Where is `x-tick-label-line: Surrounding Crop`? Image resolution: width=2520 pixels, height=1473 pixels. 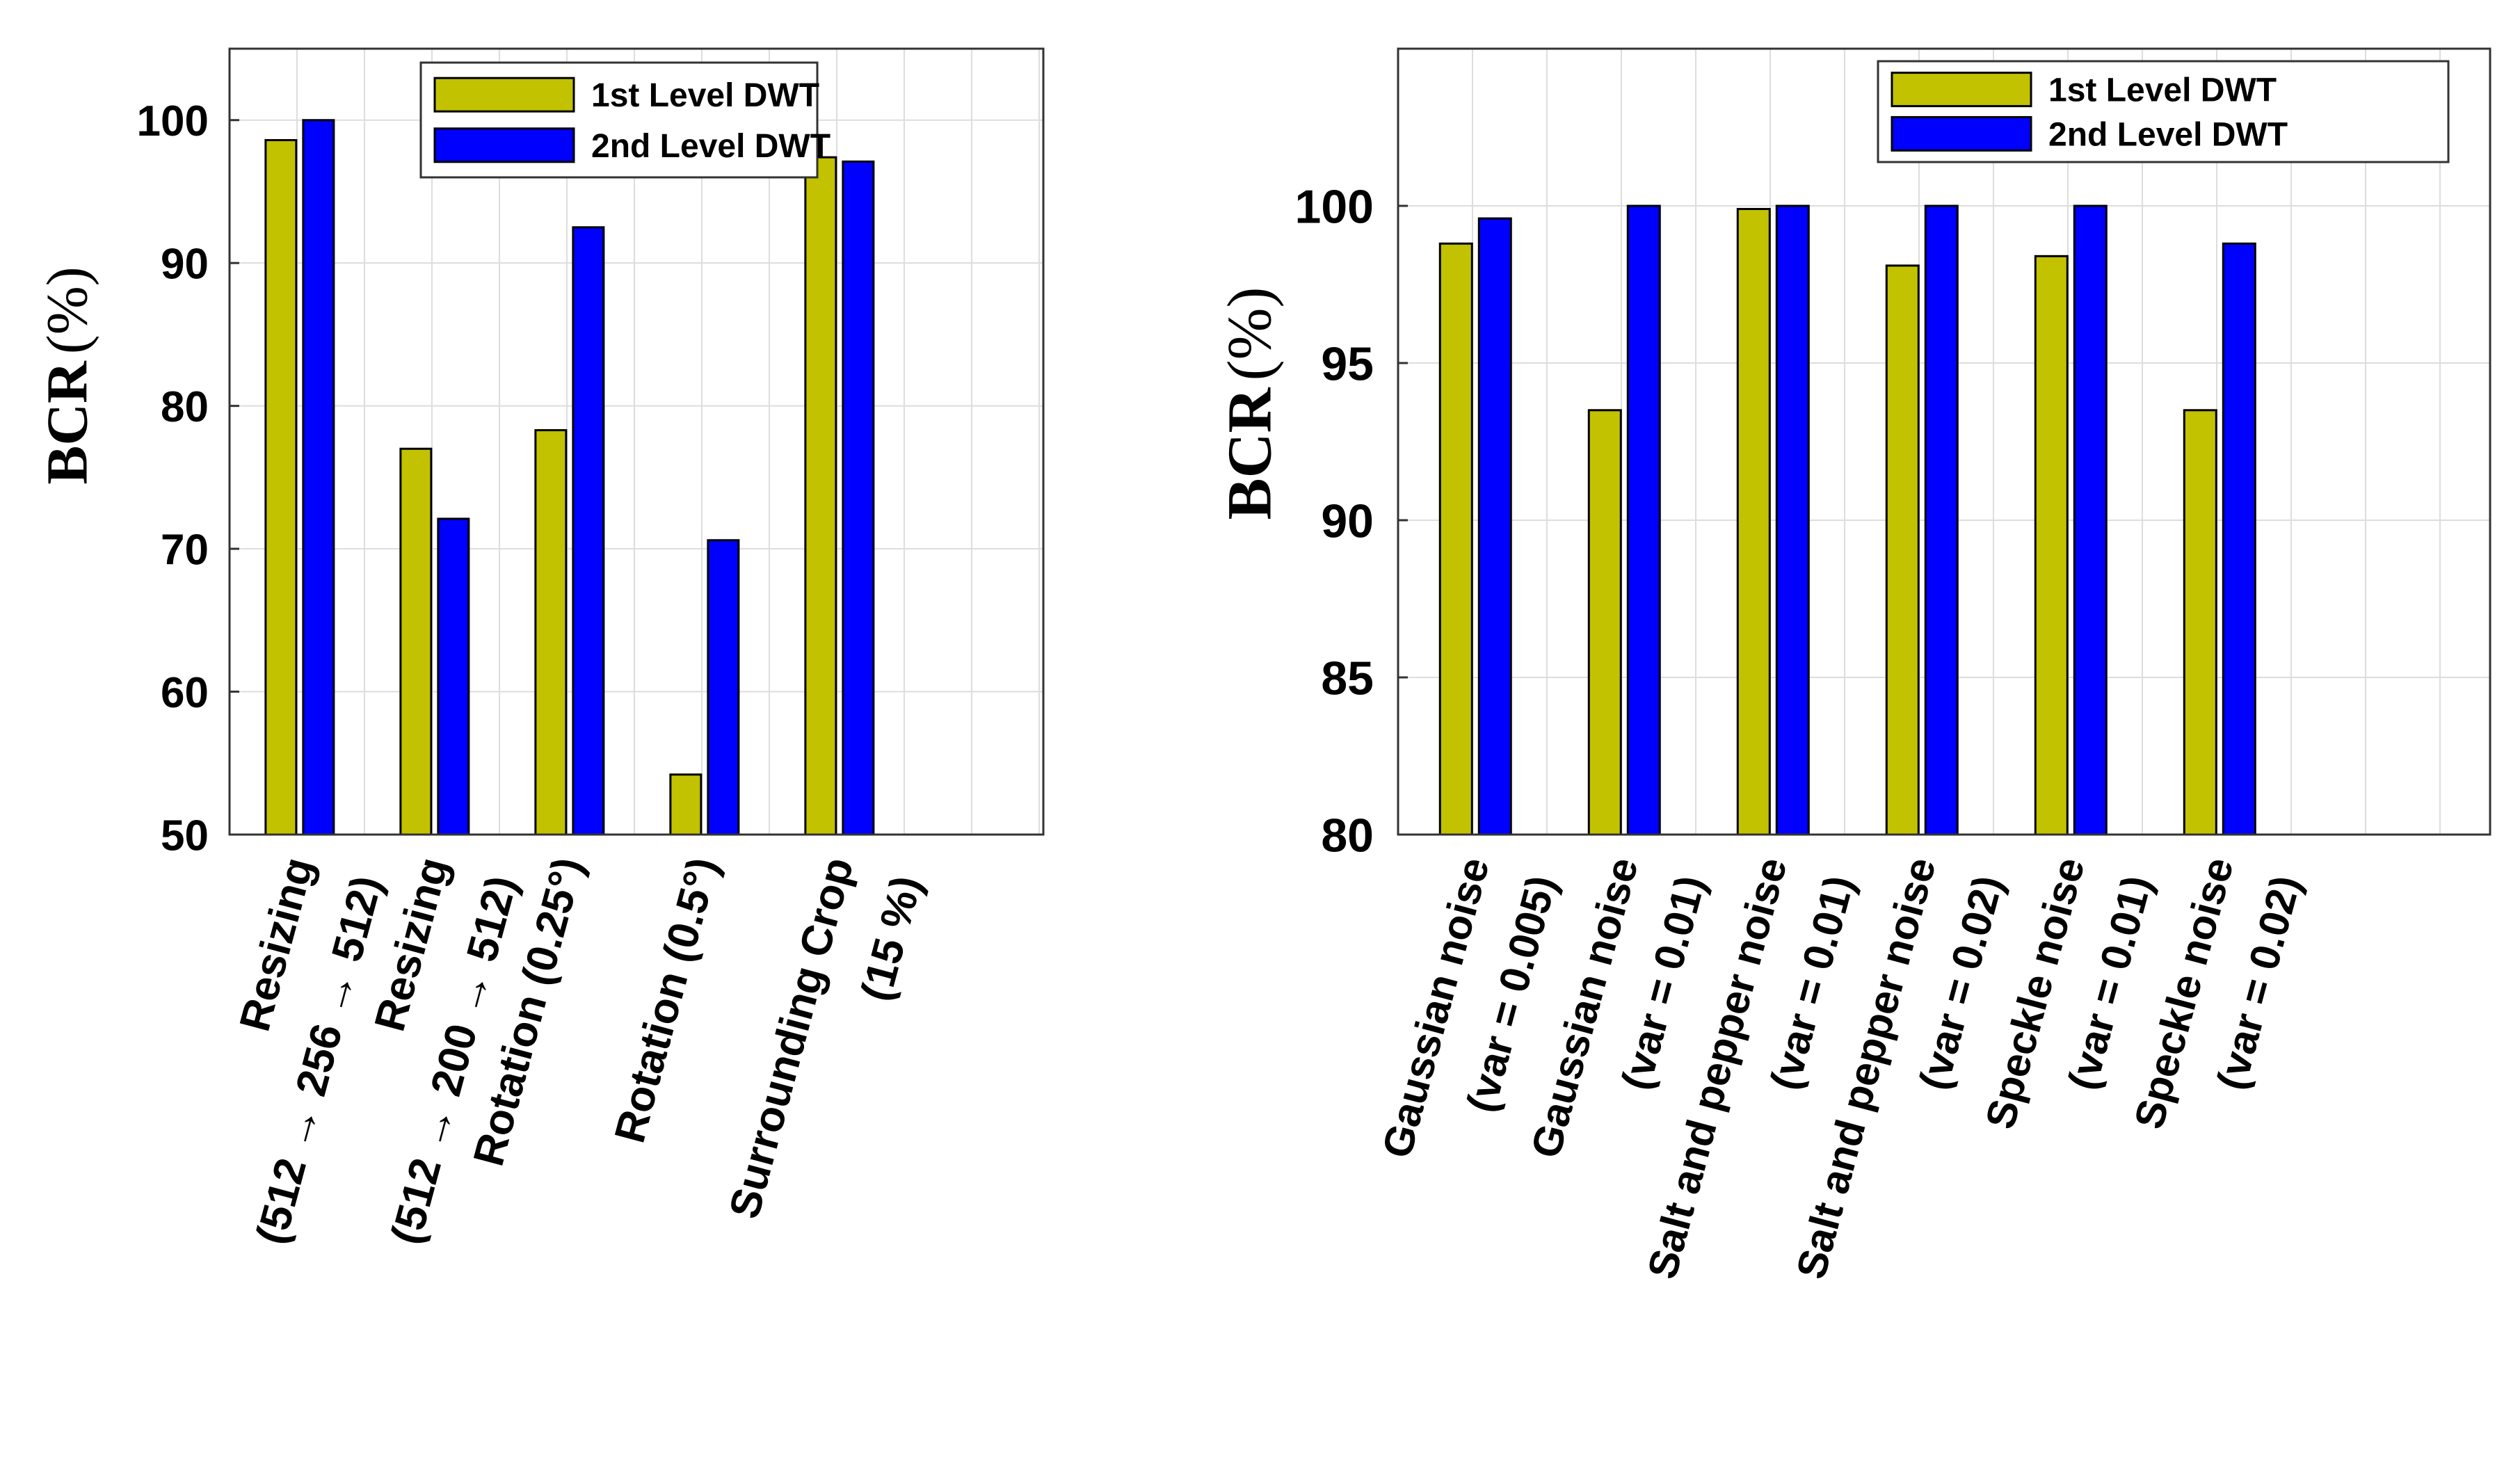 x-tick-label-line: Surrounding Crop is located at coordinates (792, 1038).